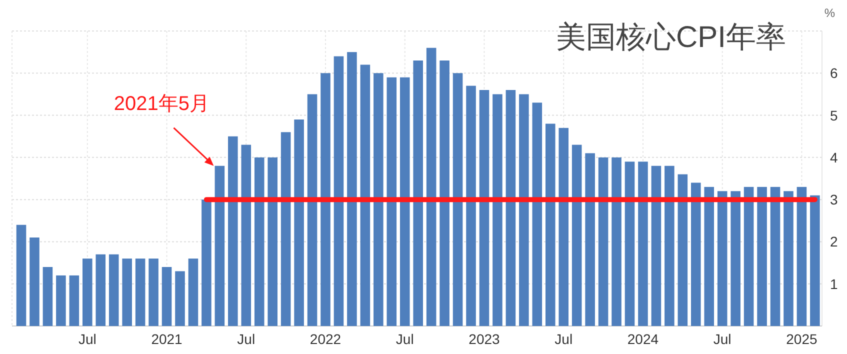 The width and height of the screenshot is (847, 354). I want to click on y-axis-title: %, so click(830, 13).